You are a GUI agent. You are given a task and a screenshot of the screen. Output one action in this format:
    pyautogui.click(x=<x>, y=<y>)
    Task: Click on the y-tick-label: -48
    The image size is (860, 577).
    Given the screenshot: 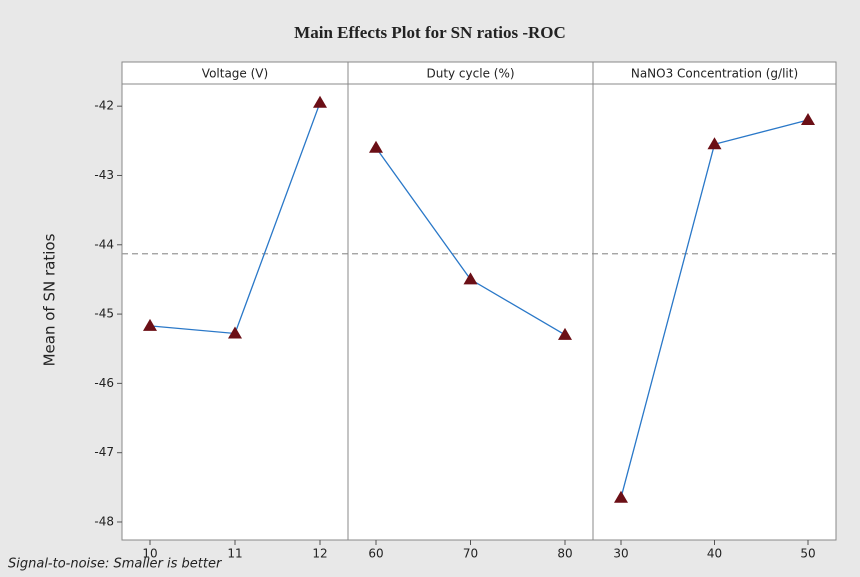 What is the action you would take?
    pyautogui.click(x=104, y=521)
    